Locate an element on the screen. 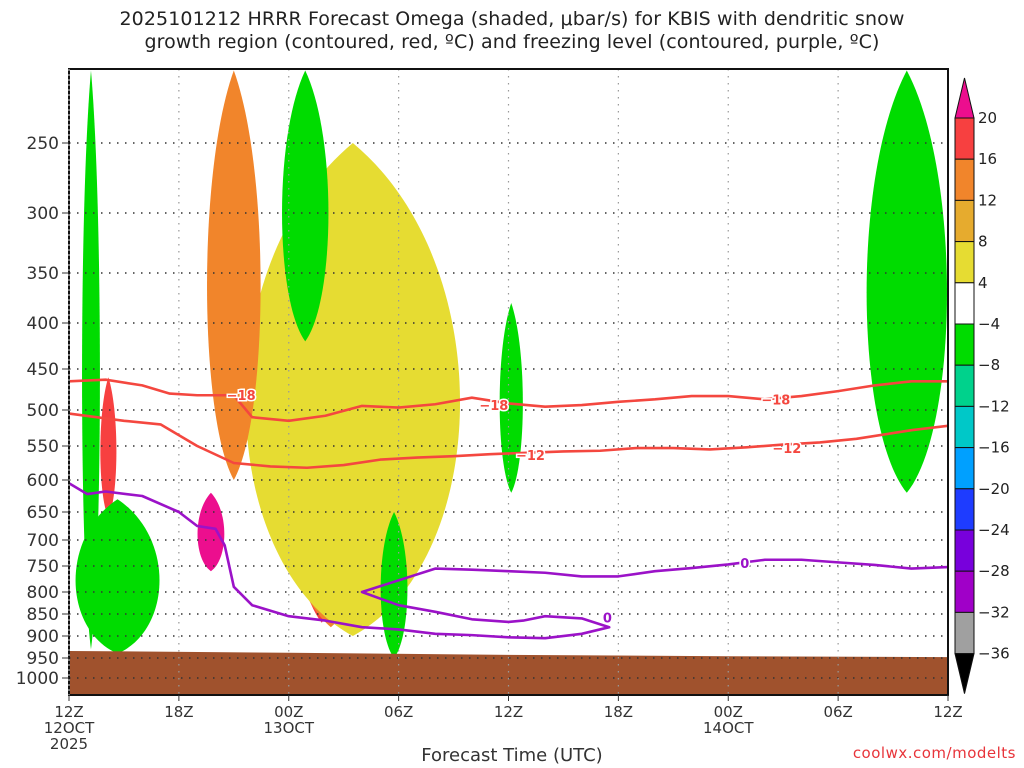  x-axis-label: Forecast Time (UTC) is located at coordinates (512, 755).